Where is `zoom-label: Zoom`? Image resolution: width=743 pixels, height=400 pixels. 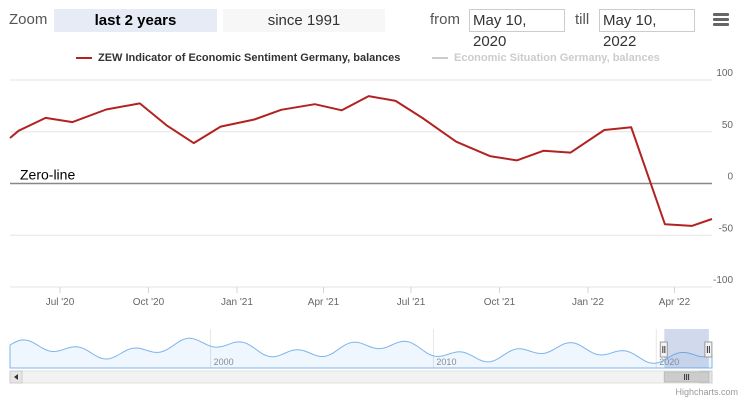
zoom-label: Zoom is located at coordinates (28, 19).